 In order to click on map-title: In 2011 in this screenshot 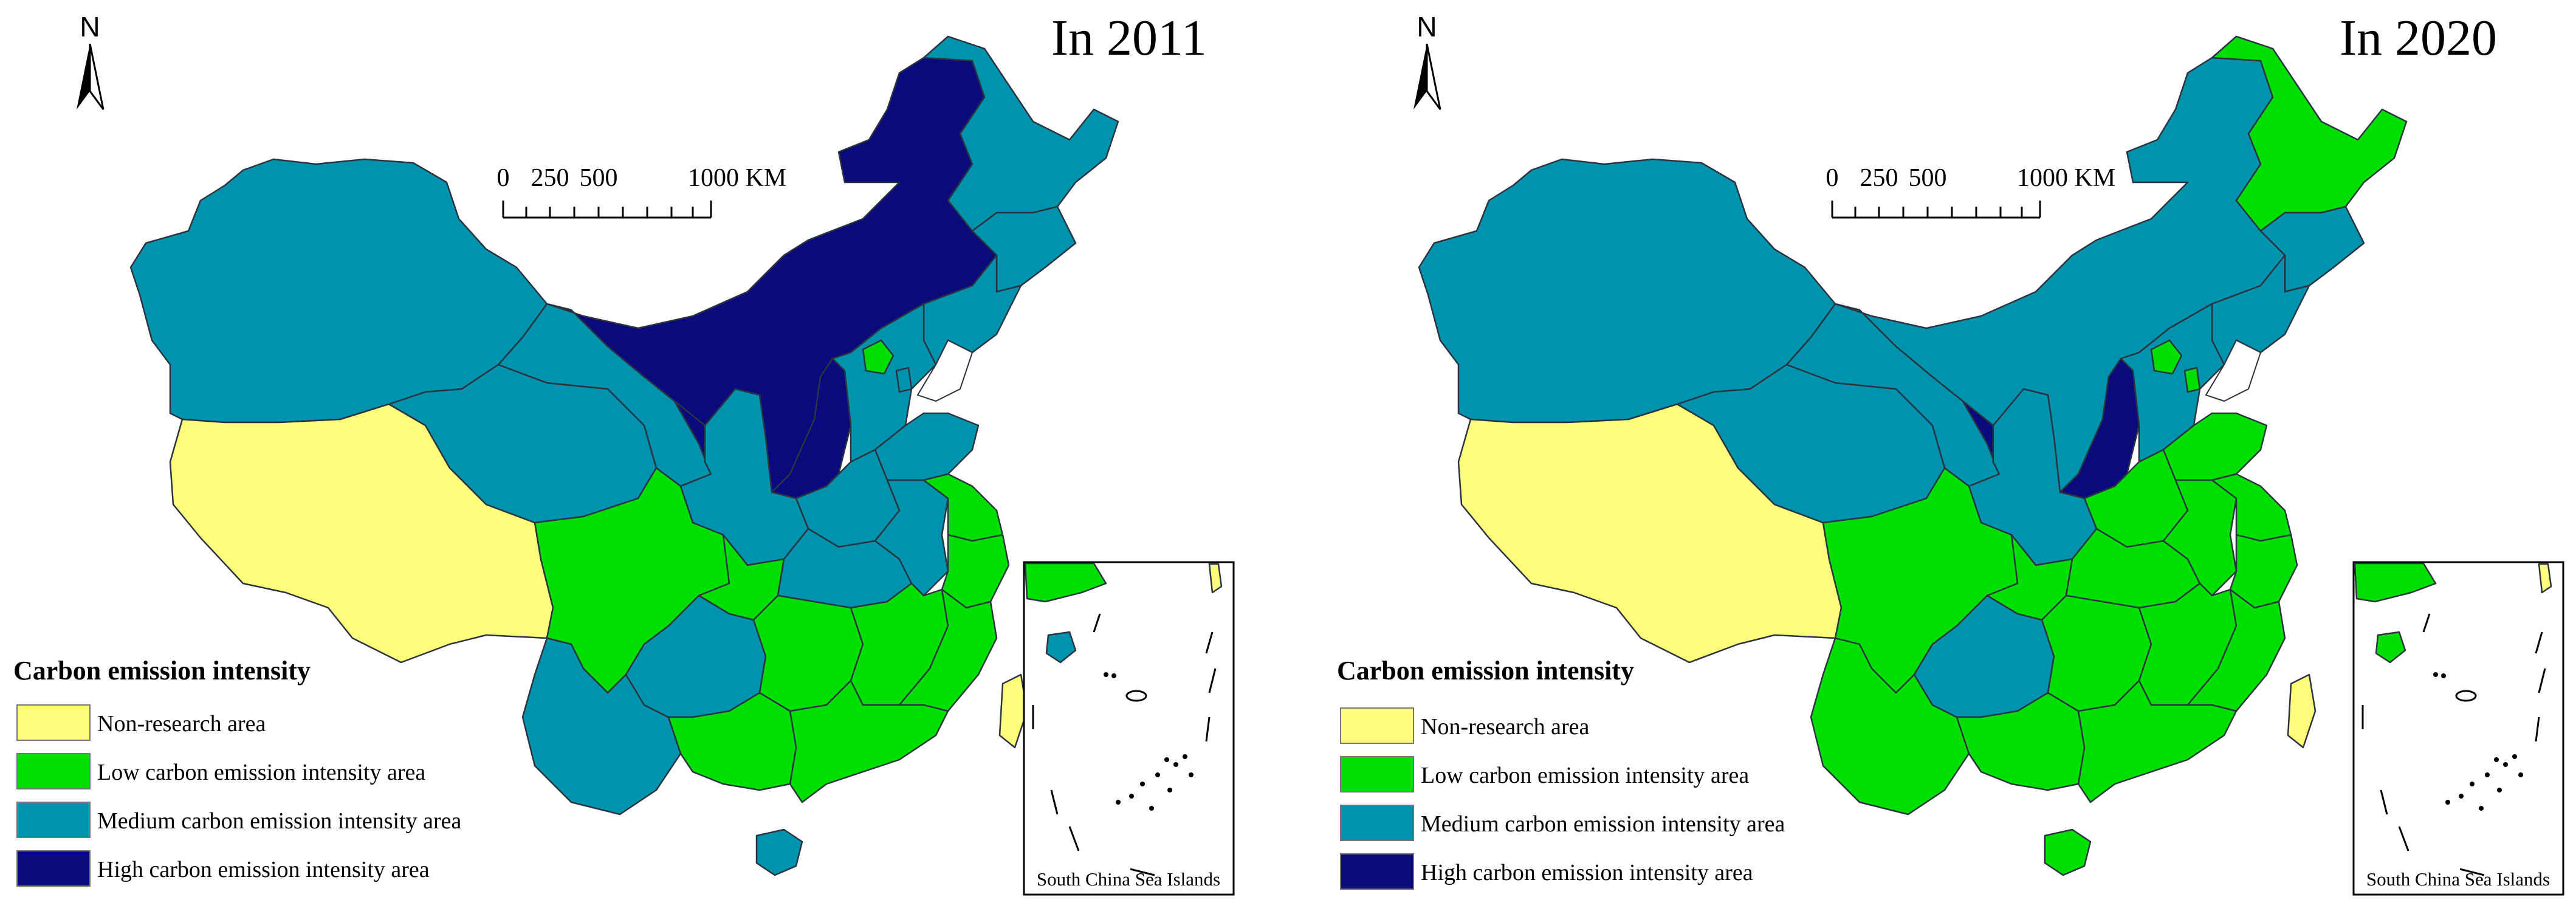, I will do `click(1129, 38)`.